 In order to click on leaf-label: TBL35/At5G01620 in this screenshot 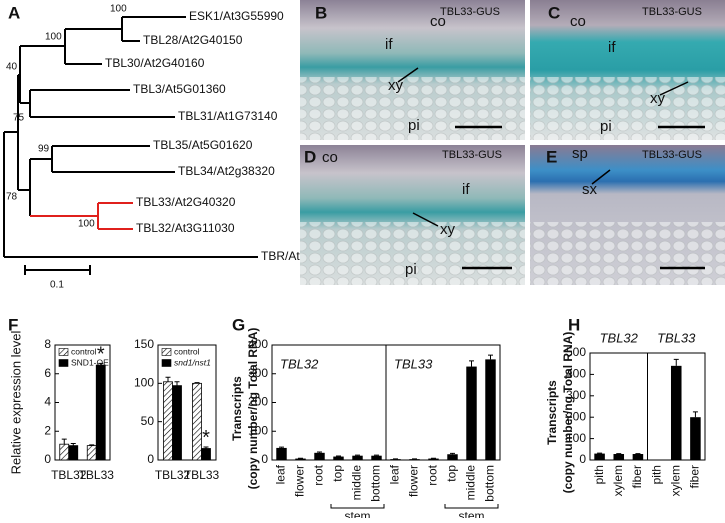, I will do `click(203, 145)`.